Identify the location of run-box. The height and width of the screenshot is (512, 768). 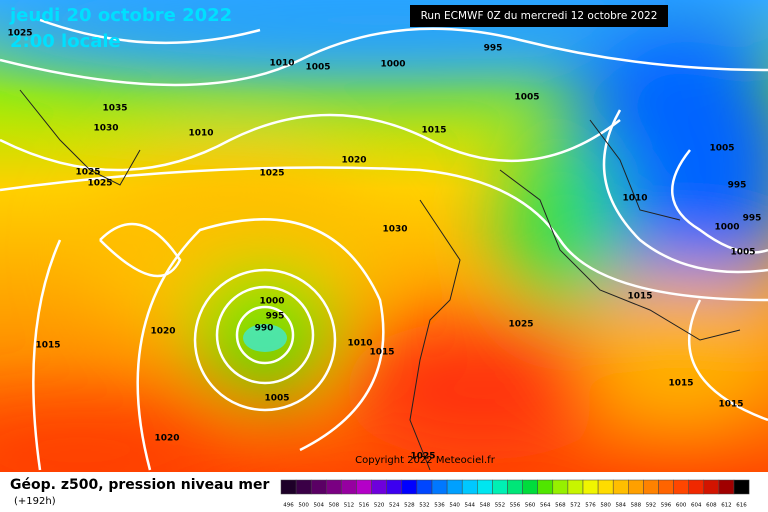
(539, 16).